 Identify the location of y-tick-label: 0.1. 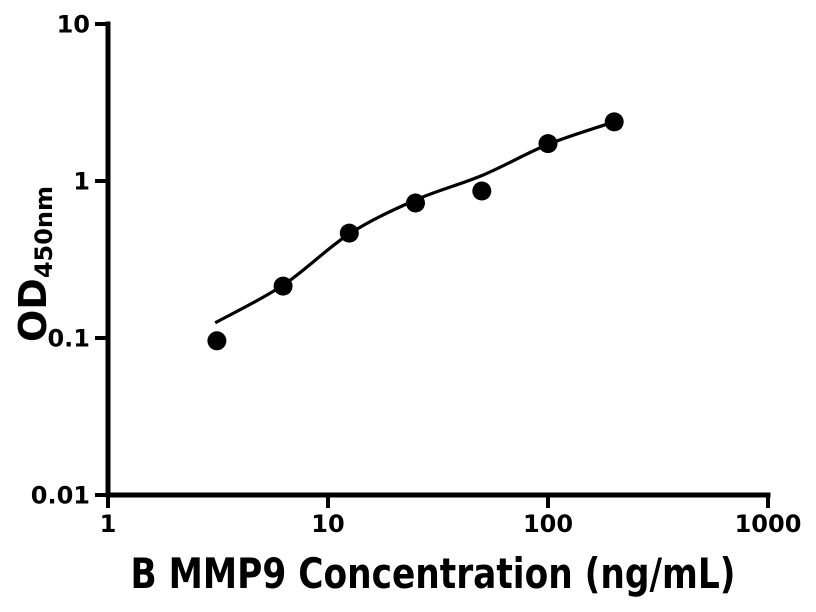
(68, 339).